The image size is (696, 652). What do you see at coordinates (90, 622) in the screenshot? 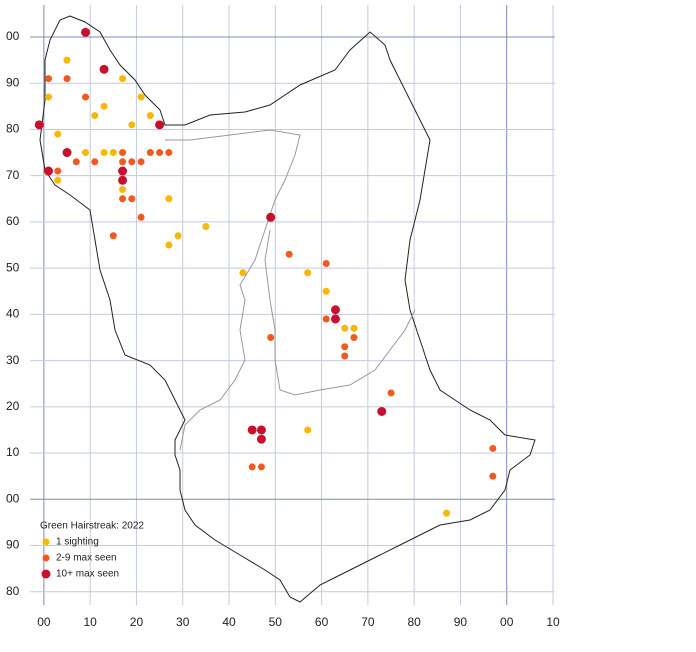
I see `x-tick-label: 10` at bounding box center [90, 622].